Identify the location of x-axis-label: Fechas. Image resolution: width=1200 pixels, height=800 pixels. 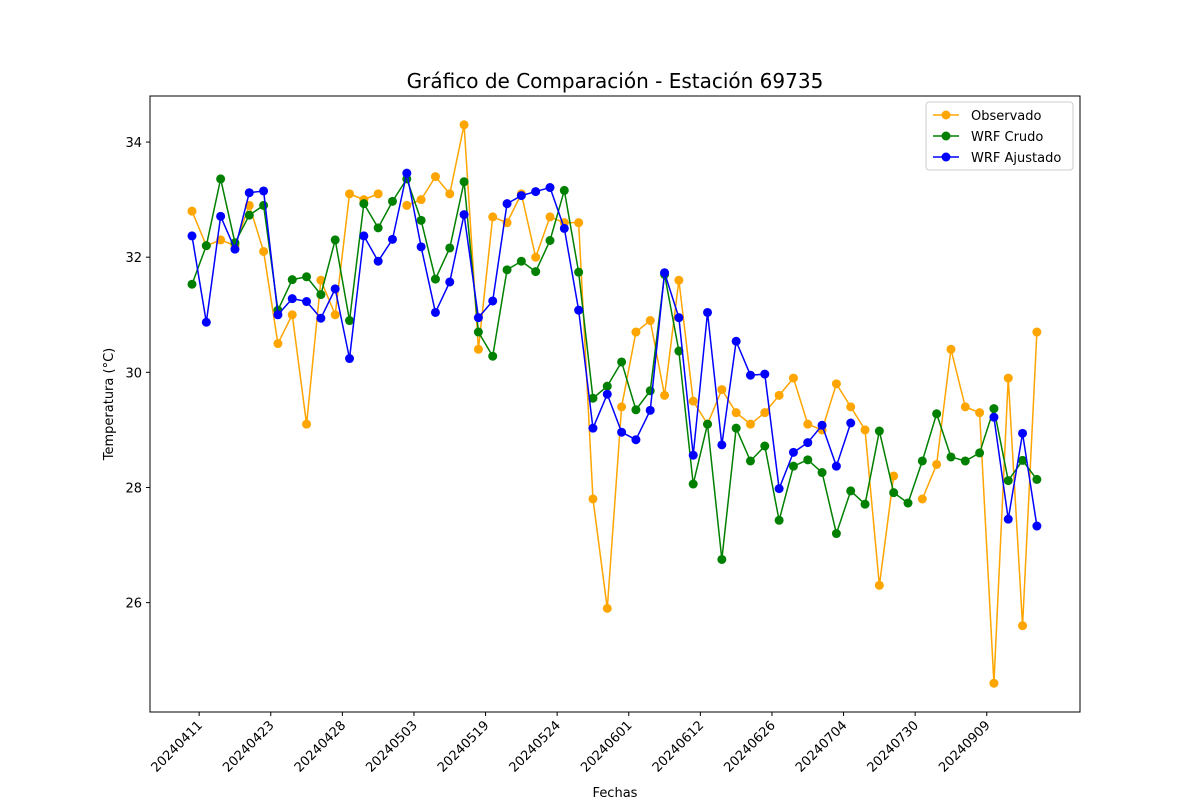
(615, 793).